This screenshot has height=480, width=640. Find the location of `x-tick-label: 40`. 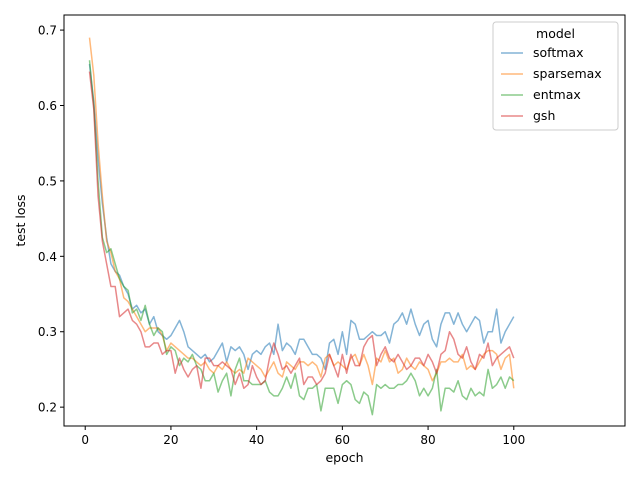

x-tick-label: 40 is located at coordinates (256, 440).